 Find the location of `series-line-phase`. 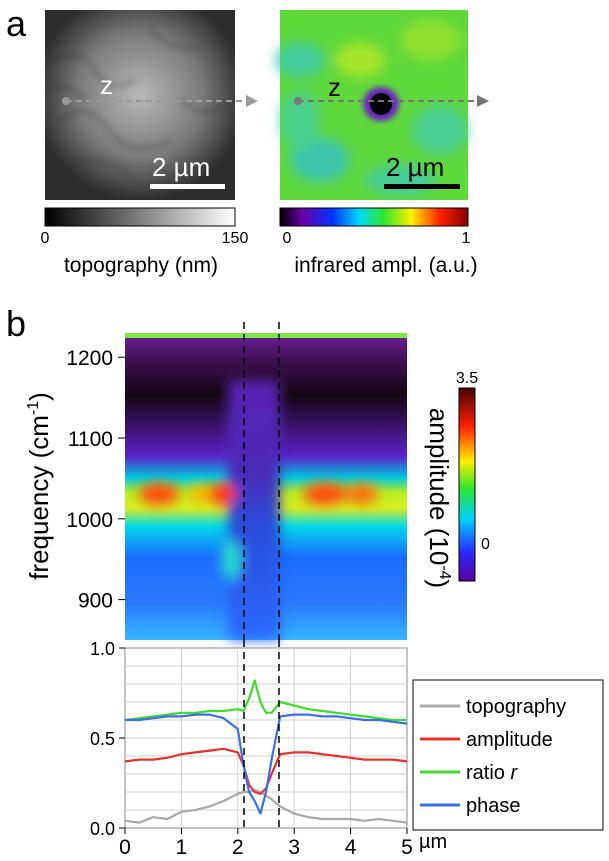

series-line-phase is located at coordinates (266, 764).